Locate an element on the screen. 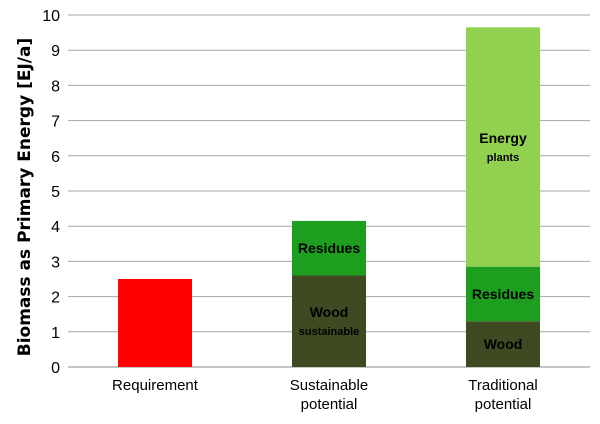  y-axis-ticks: 0 1 2 3 4 5 6 7 8 9 10 is located at coordinates (51, 192).